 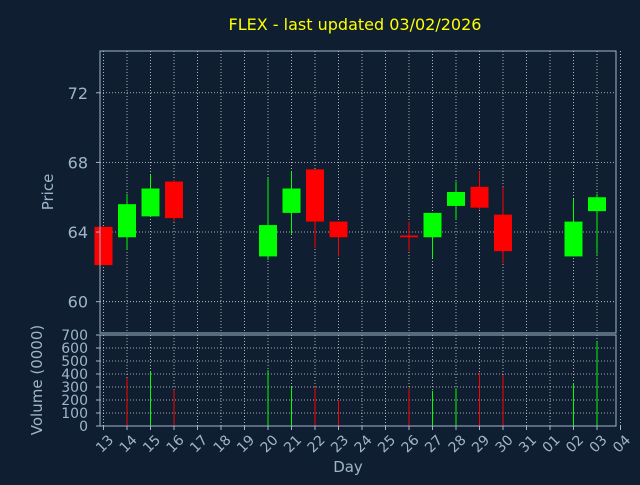 I want to click on price-y-tick-label: 60, so click(x=78, y=302).